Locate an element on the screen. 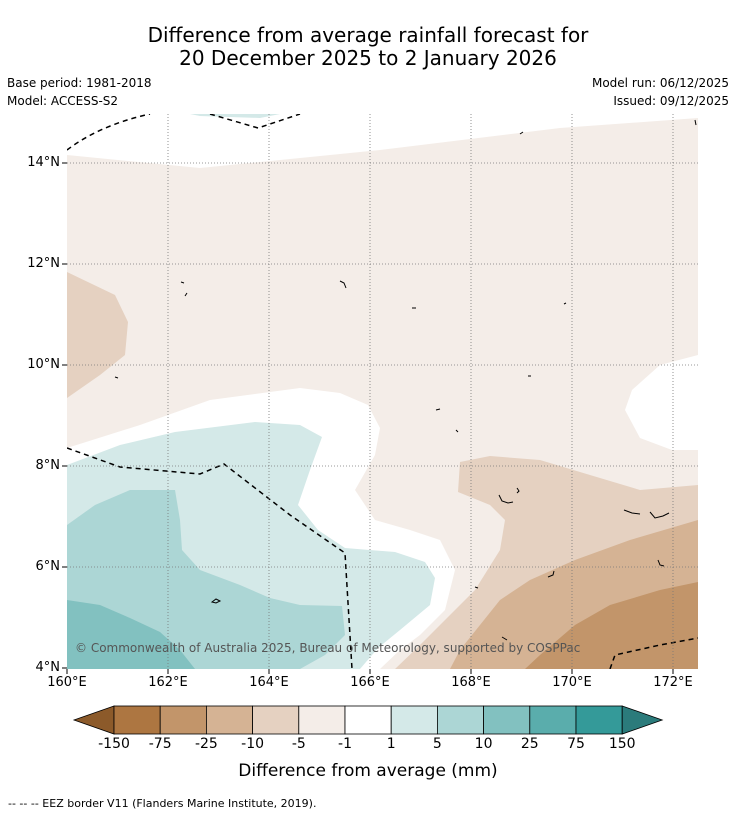 Image resolution: width=736 pixels, height=816 pixels. colorbar-tick-label: -75 is located at coordinates (160, 744).